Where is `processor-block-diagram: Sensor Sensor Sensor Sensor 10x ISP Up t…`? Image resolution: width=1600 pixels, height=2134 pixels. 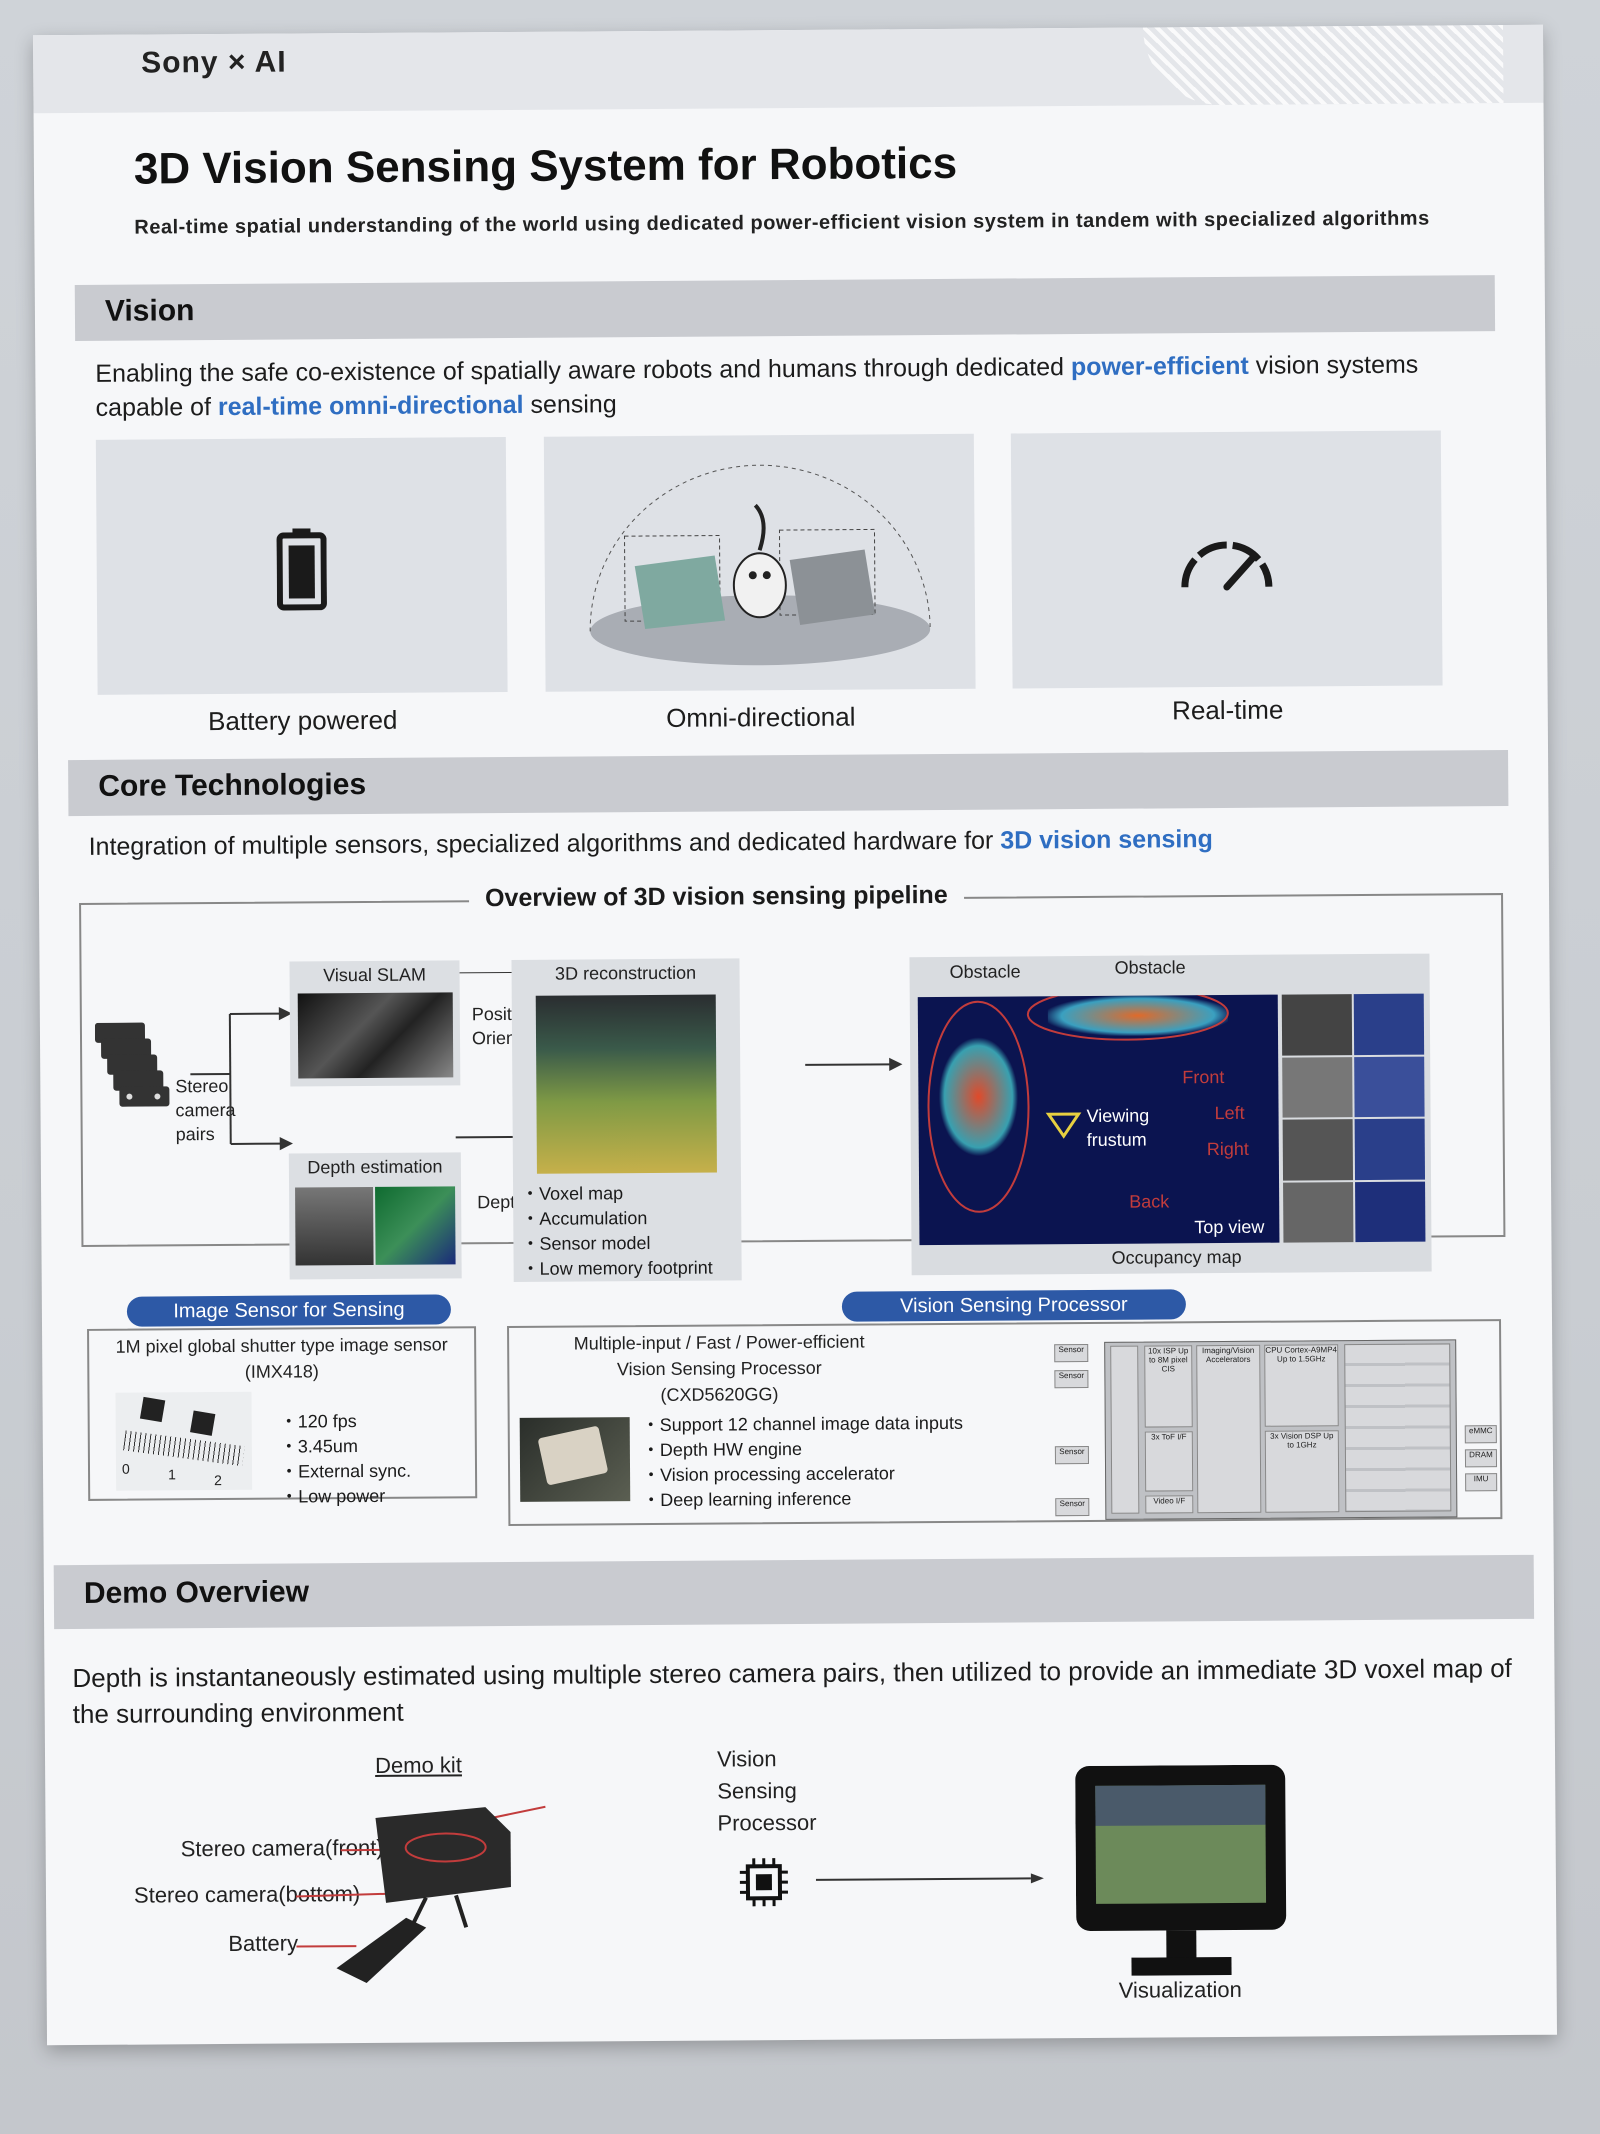 processor-block-diagram: Sensor Sensor Sensor Sensor 10x ISP Up t… is located at coordinates (1276, 1429).